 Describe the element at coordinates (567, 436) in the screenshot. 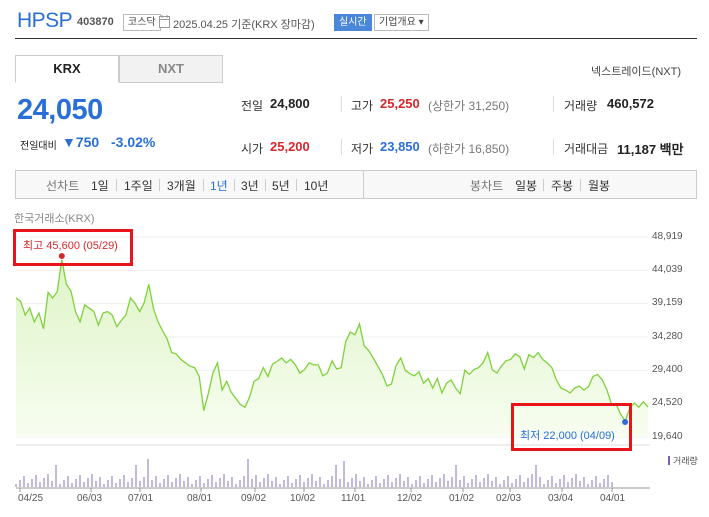

I see `min-annotation: 최저 22,000 (04/09)` at that location.